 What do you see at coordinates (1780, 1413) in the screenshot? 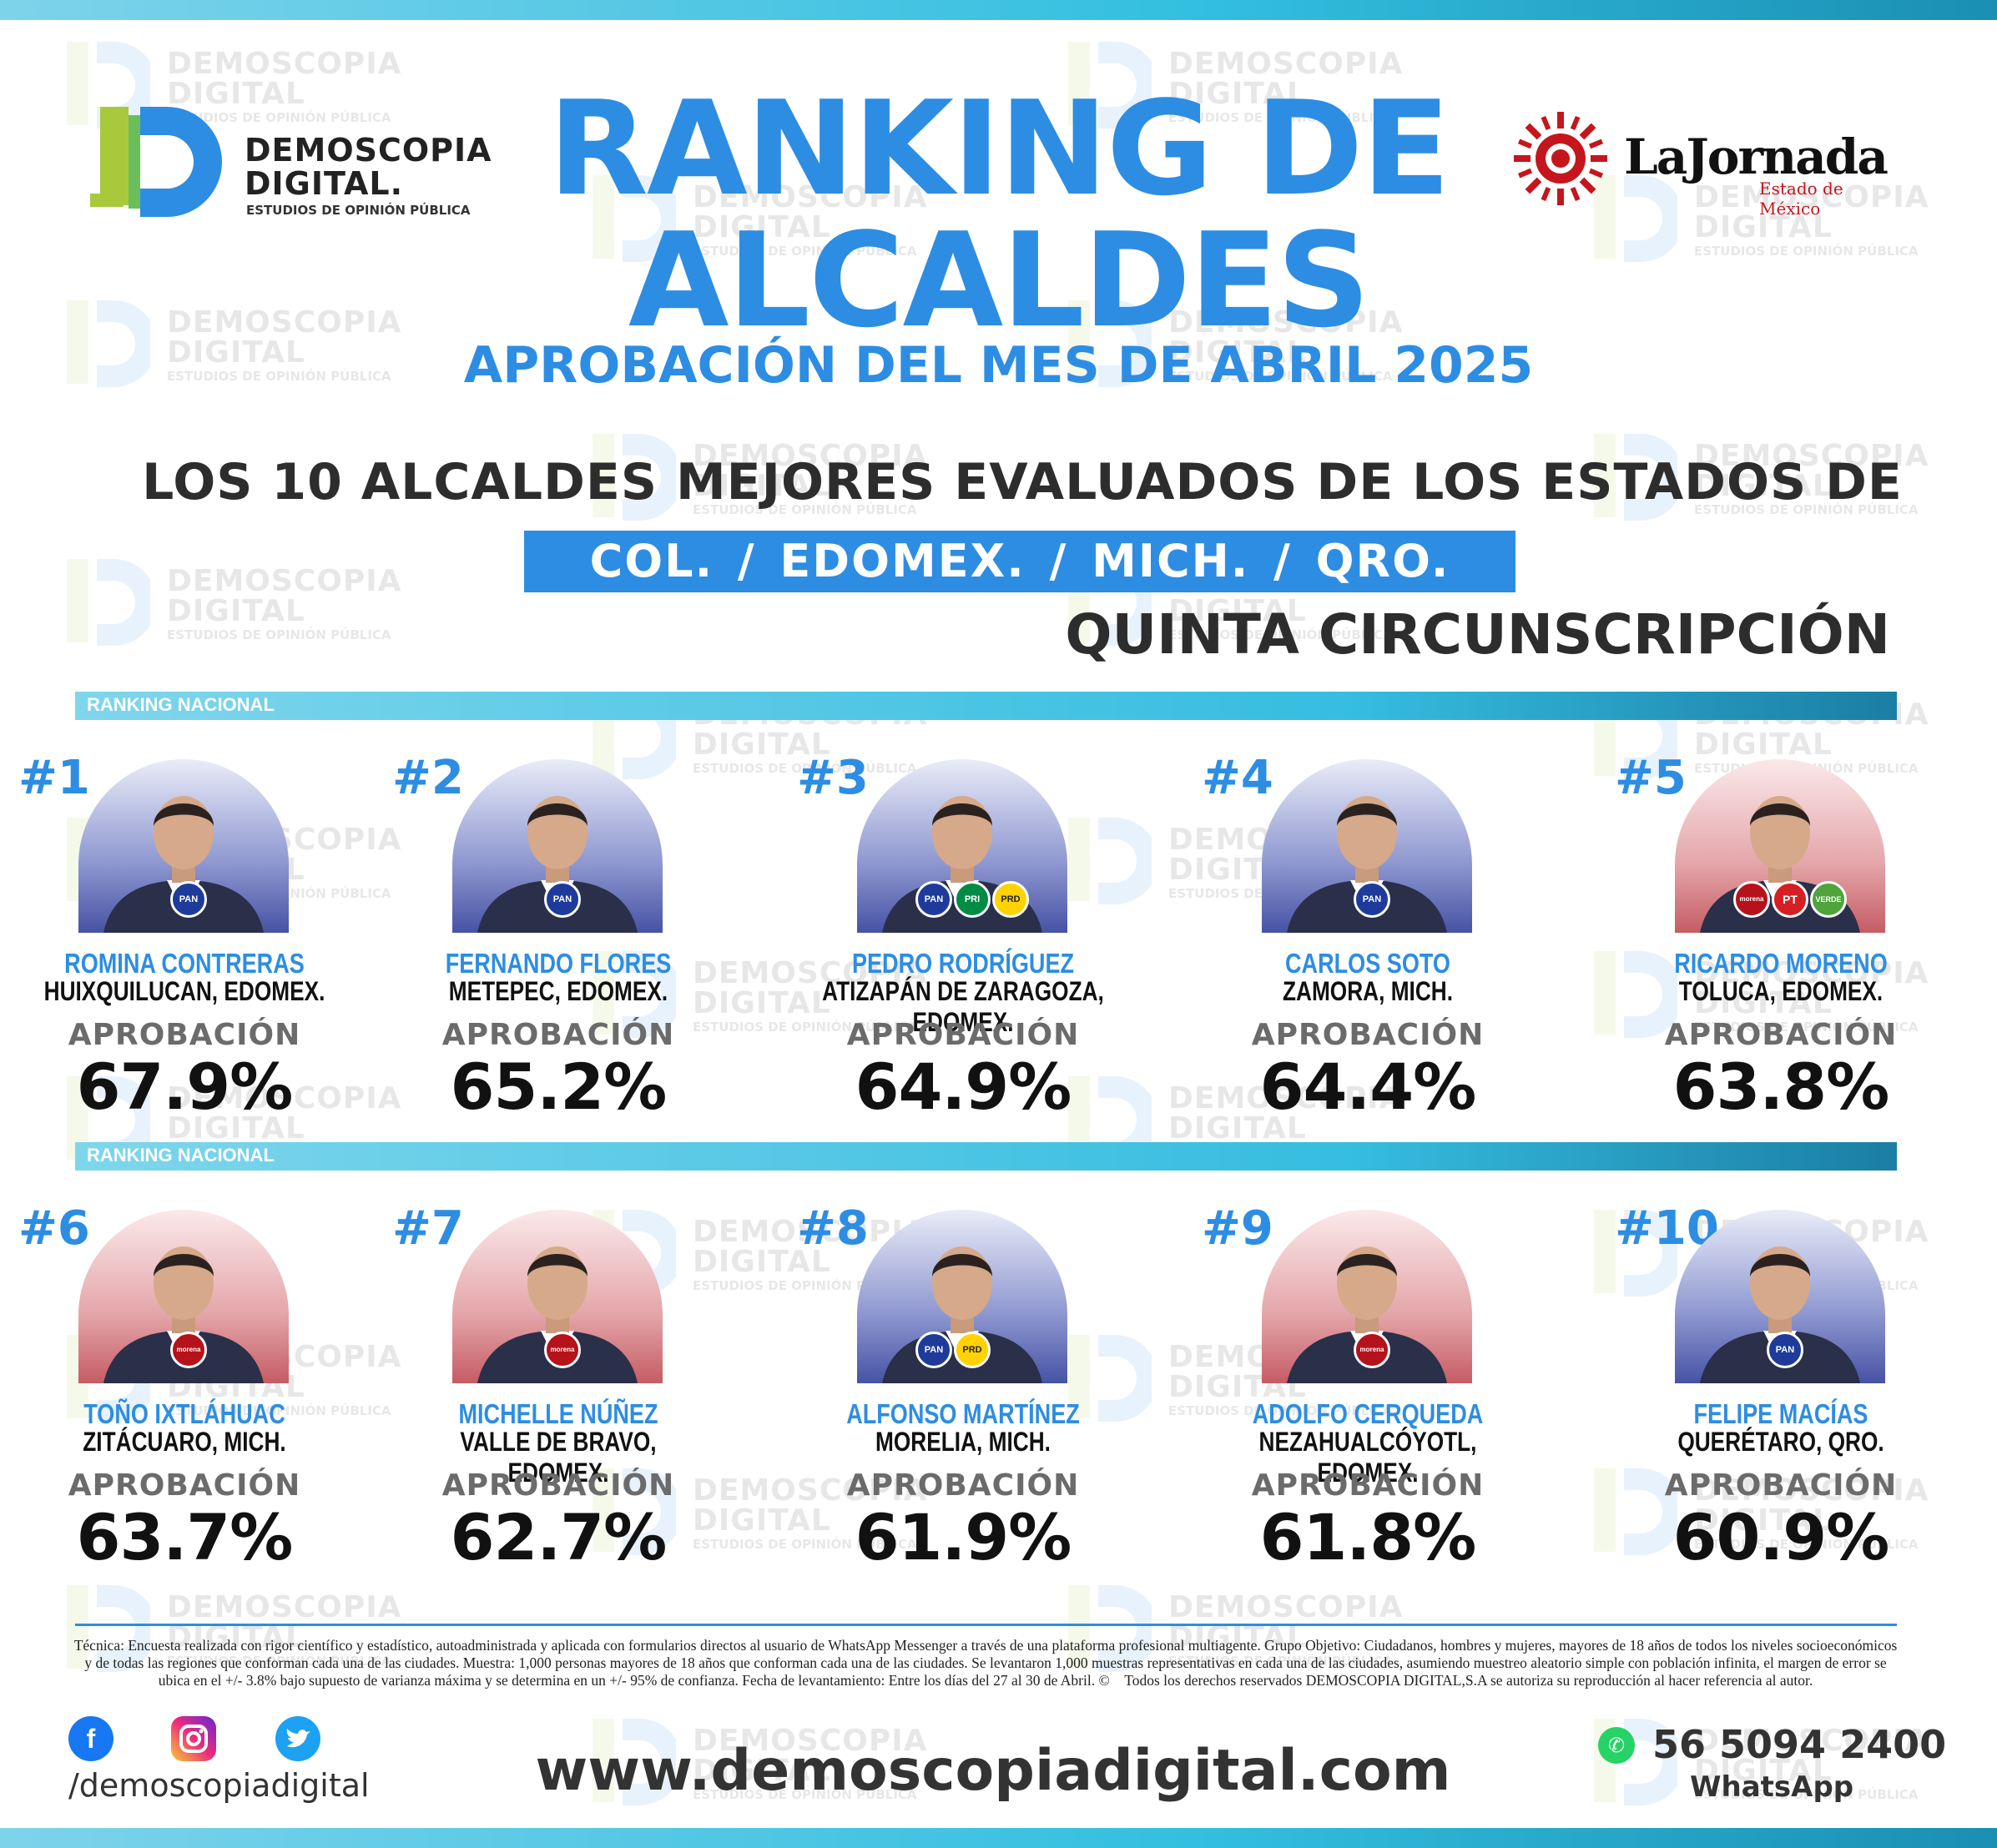
I see `candidate-name: FELIPE MACÍAS` at bounding box center [1780, 1413].